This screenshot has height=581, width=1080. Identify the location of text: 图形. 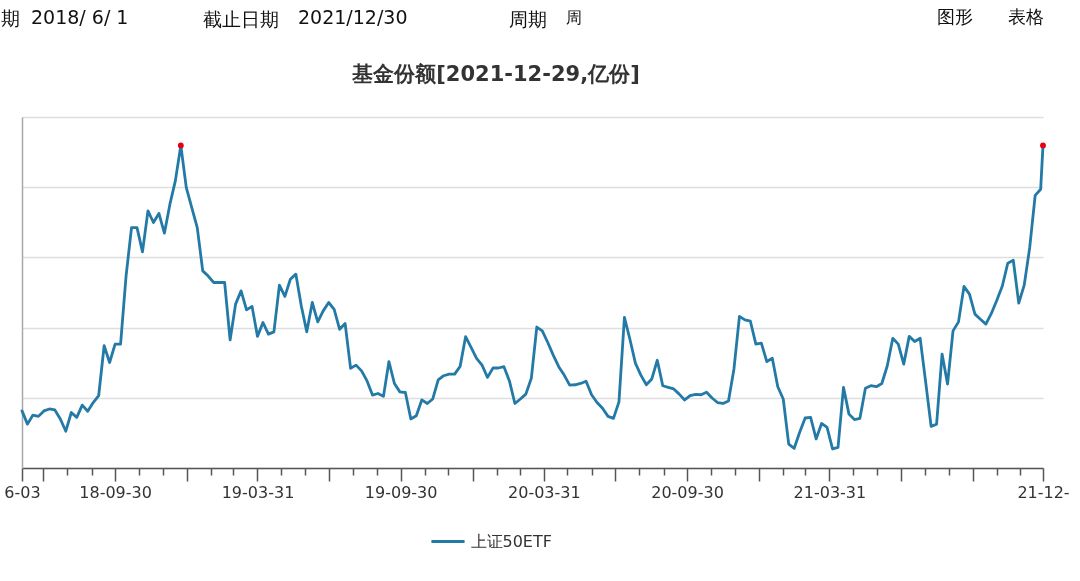
(955, 16).